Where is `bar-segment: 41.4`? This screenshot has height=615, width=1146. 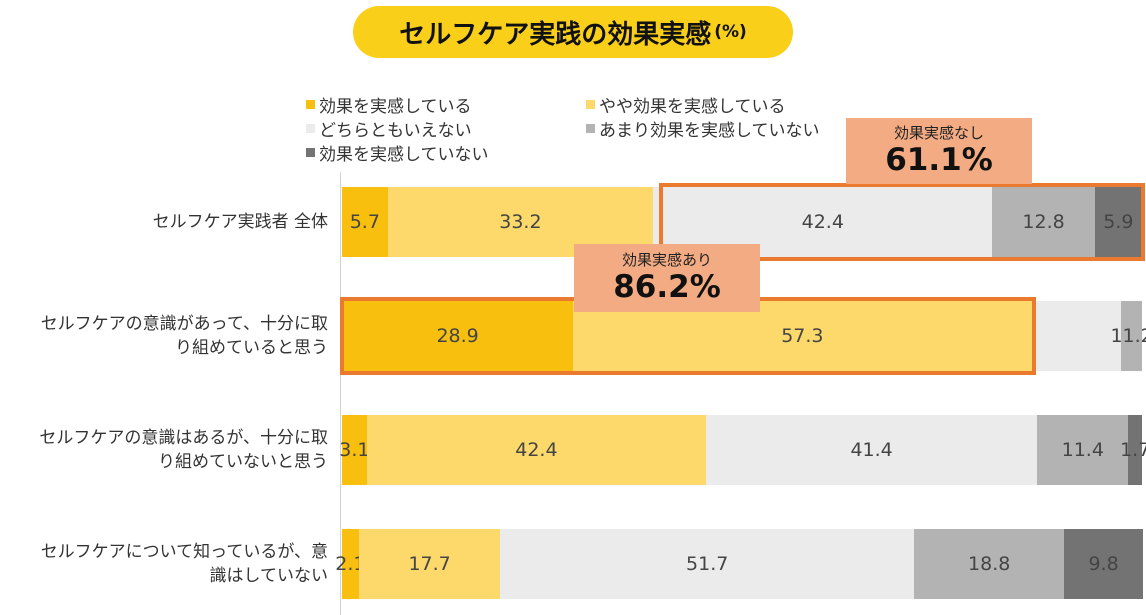
bar-segment: 41.4 is located at coordinates (872, 450).